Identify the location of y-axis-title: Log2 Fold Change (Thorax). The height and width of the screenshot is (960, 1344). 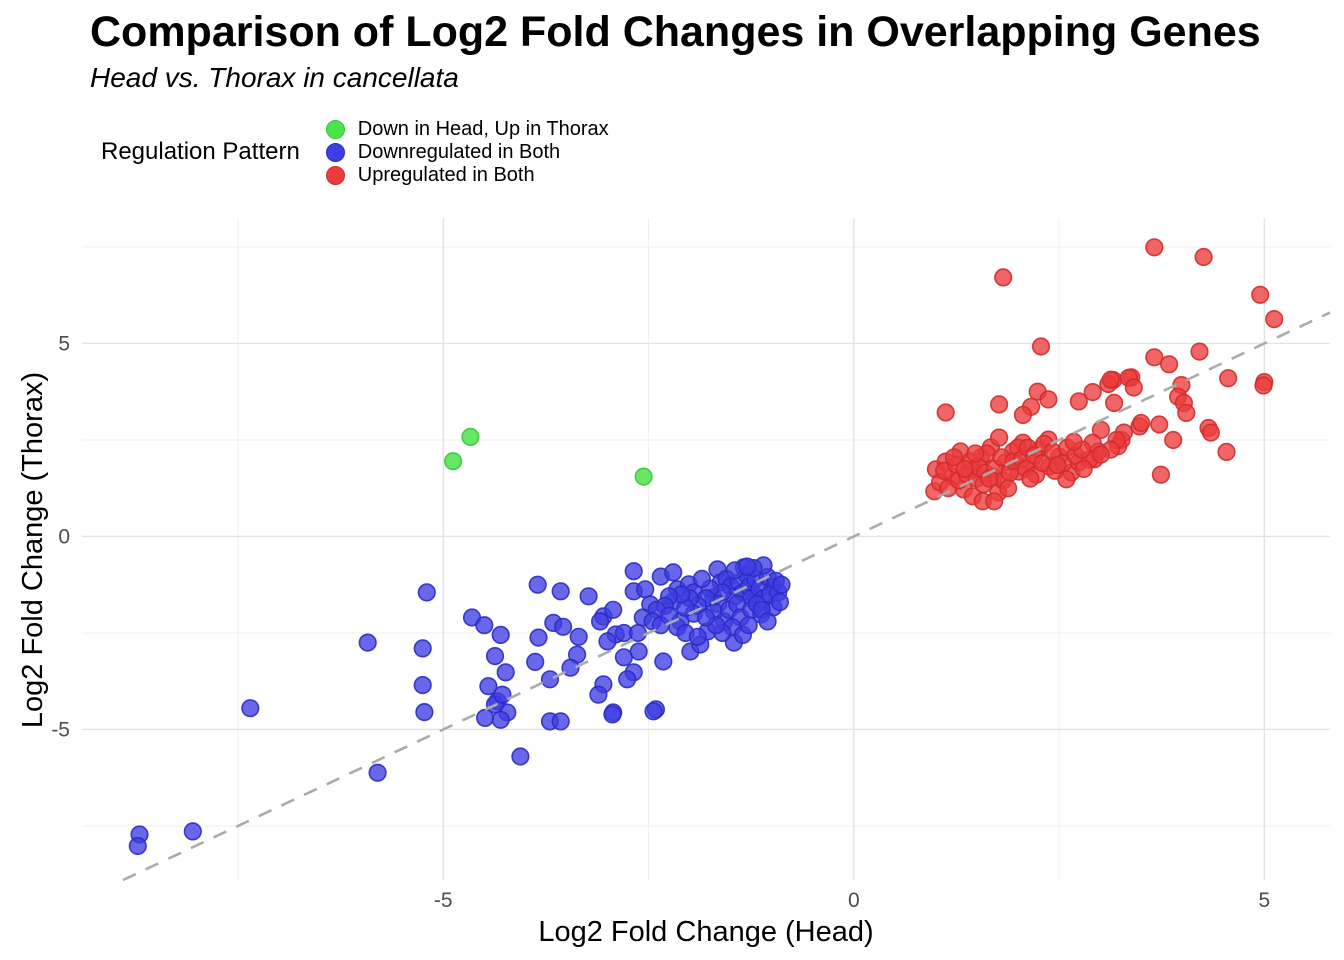
(33, 550).